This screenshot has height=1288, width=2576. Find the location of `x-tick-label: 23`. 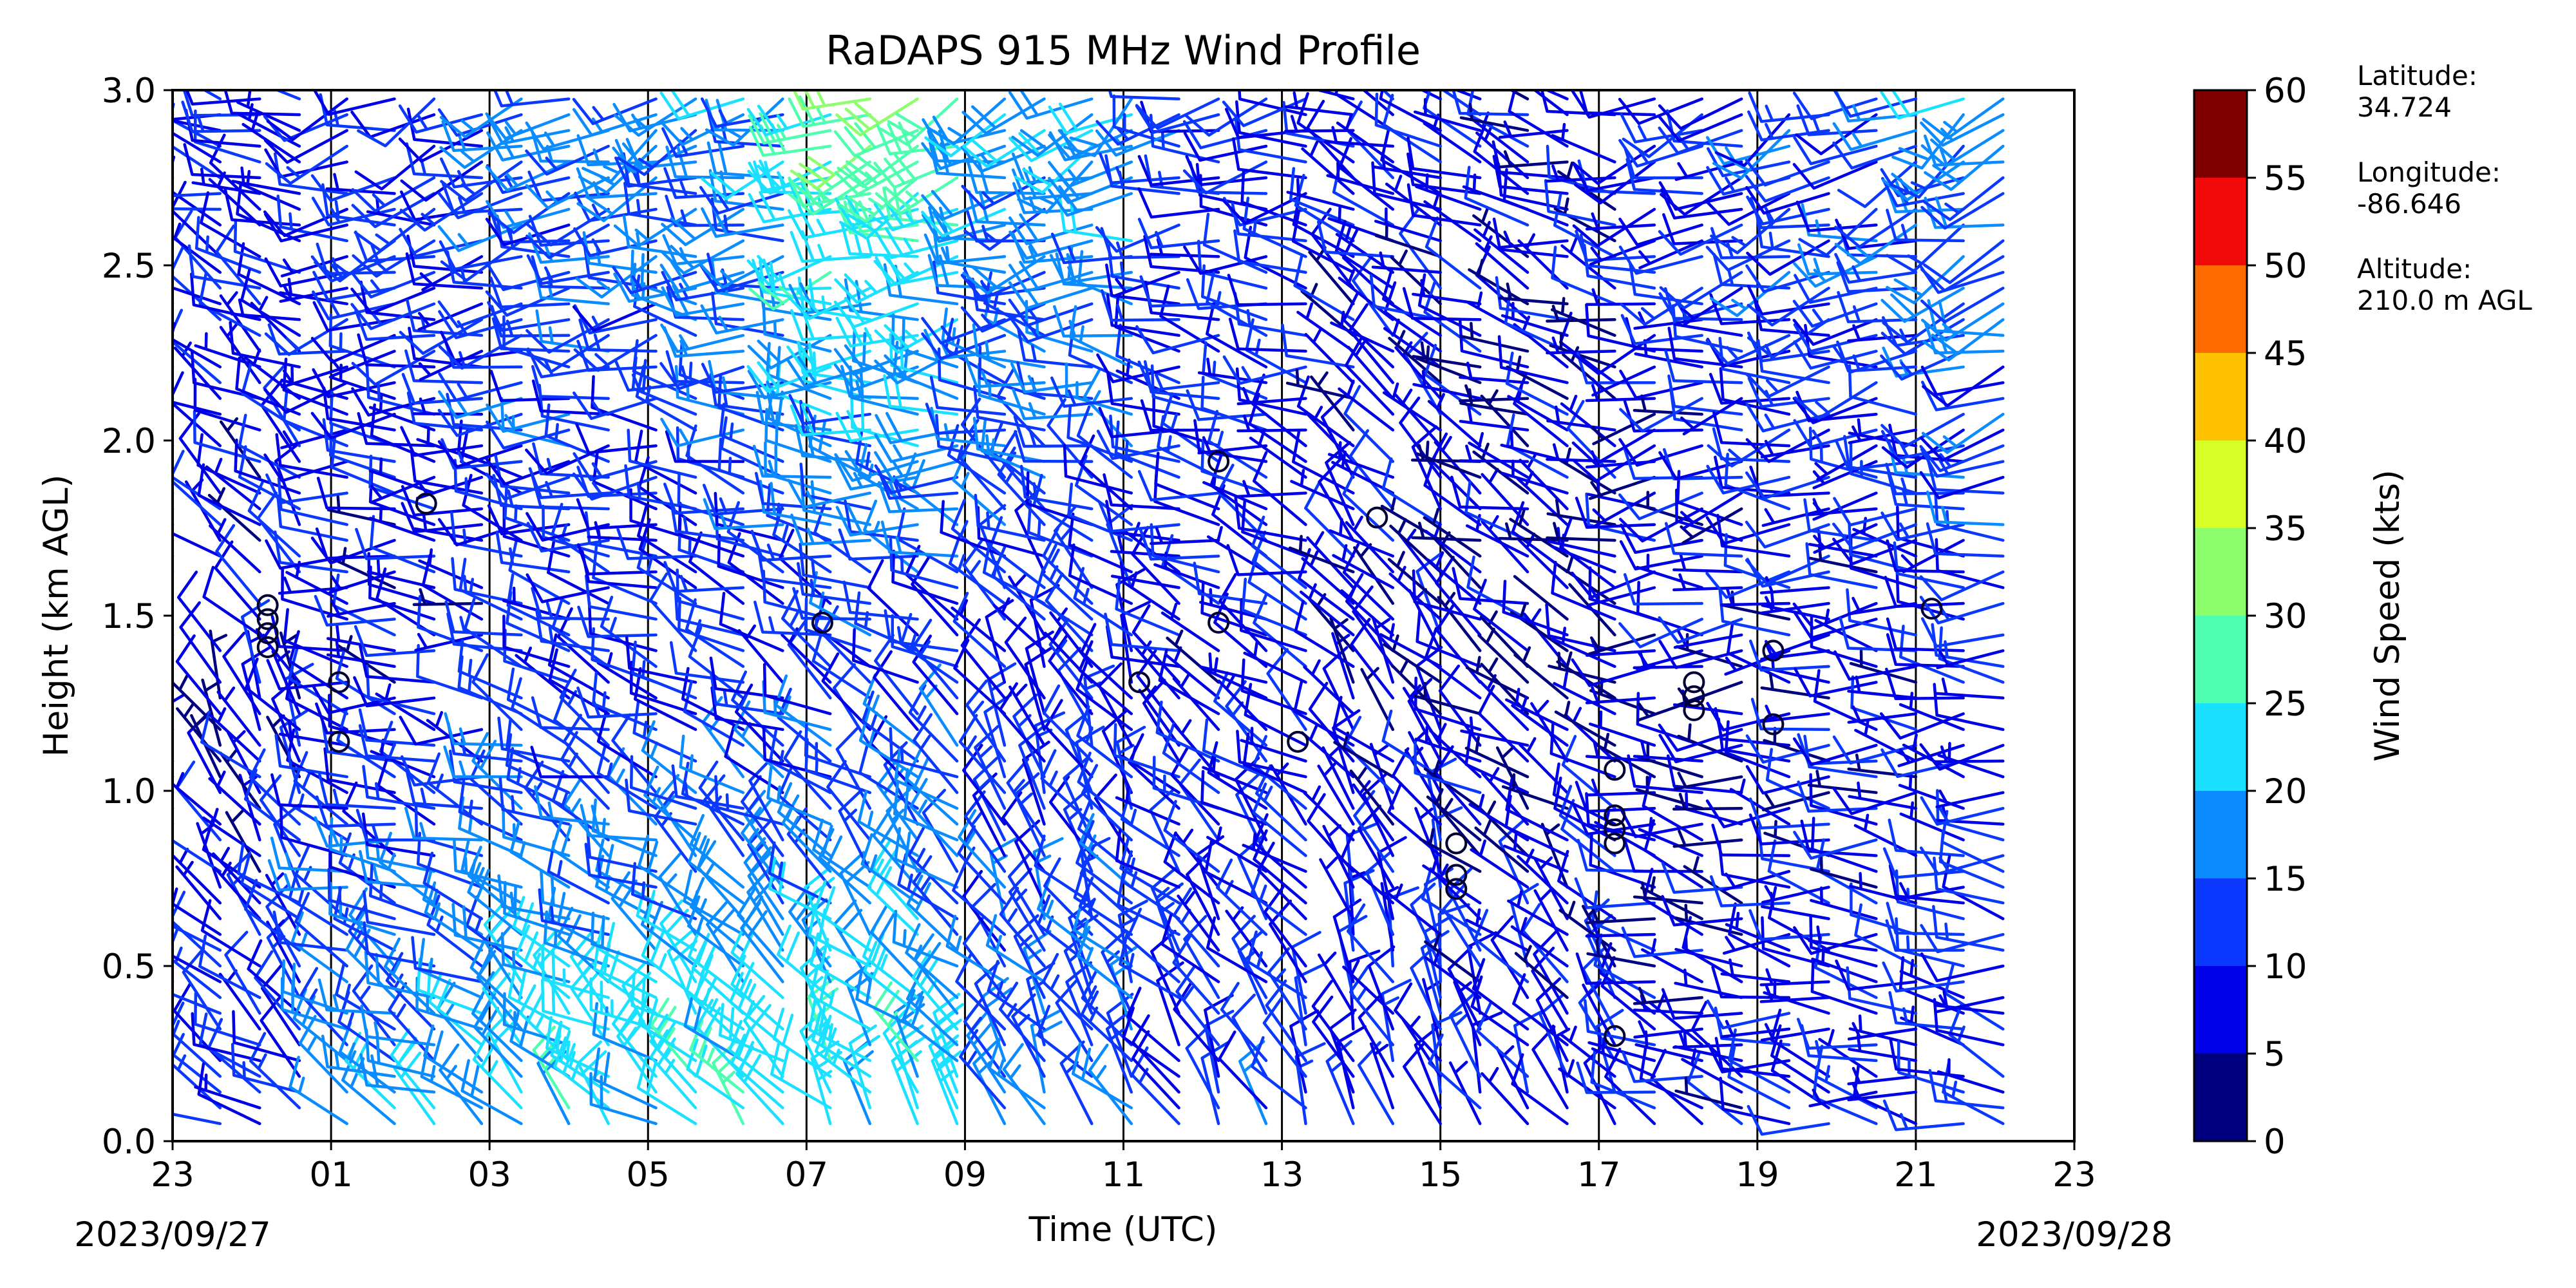

x-tick-label: 23 is located at coordinates (2074, 1175).